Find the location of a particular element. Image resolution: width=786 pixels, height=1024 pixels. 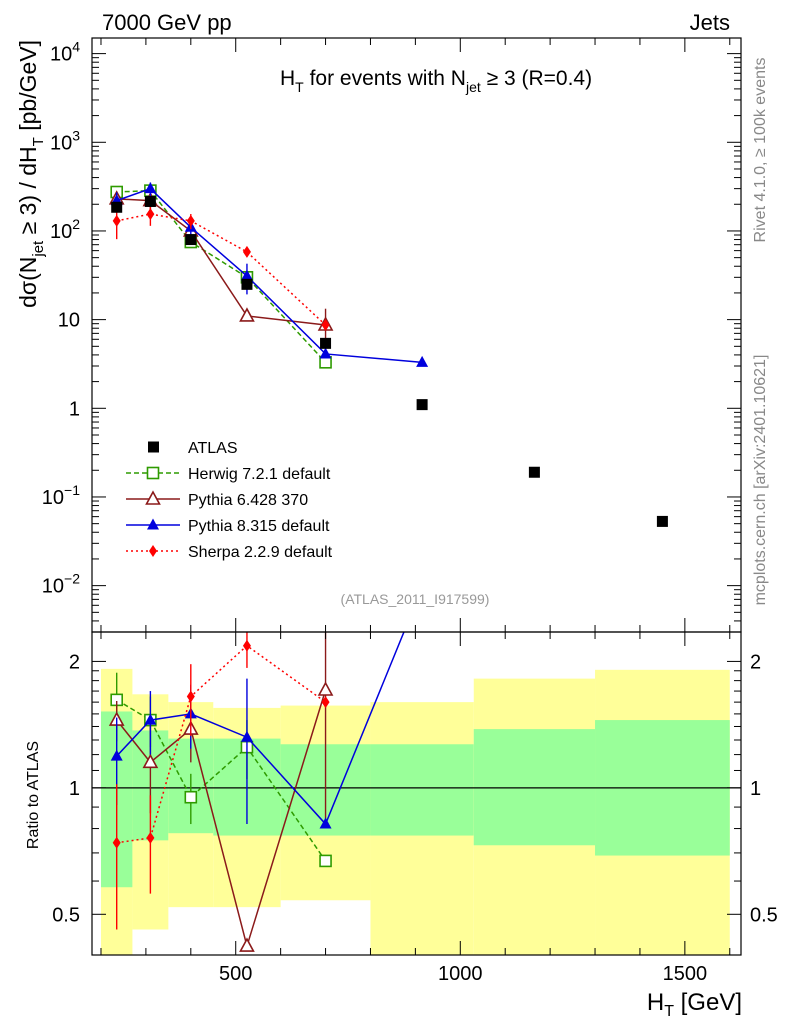

ylabel-s1: jet is located at coordinates (38, 249).